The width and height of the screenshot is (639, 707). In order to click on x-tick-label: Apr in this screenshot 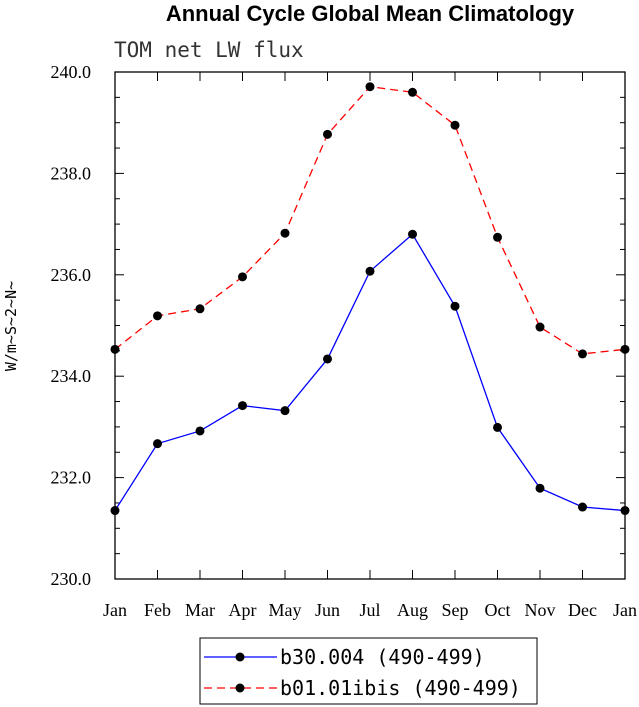, I will do `click(243, 610)`.